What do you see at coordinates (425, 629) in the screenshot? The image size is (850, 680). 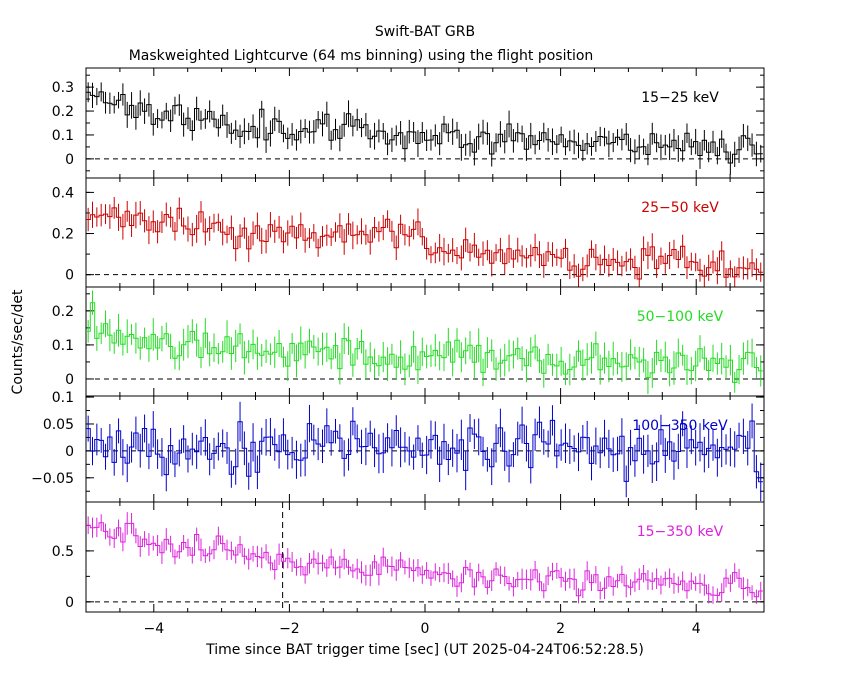 I see `x-tick-label: 0` at bounding box center [425, 629].